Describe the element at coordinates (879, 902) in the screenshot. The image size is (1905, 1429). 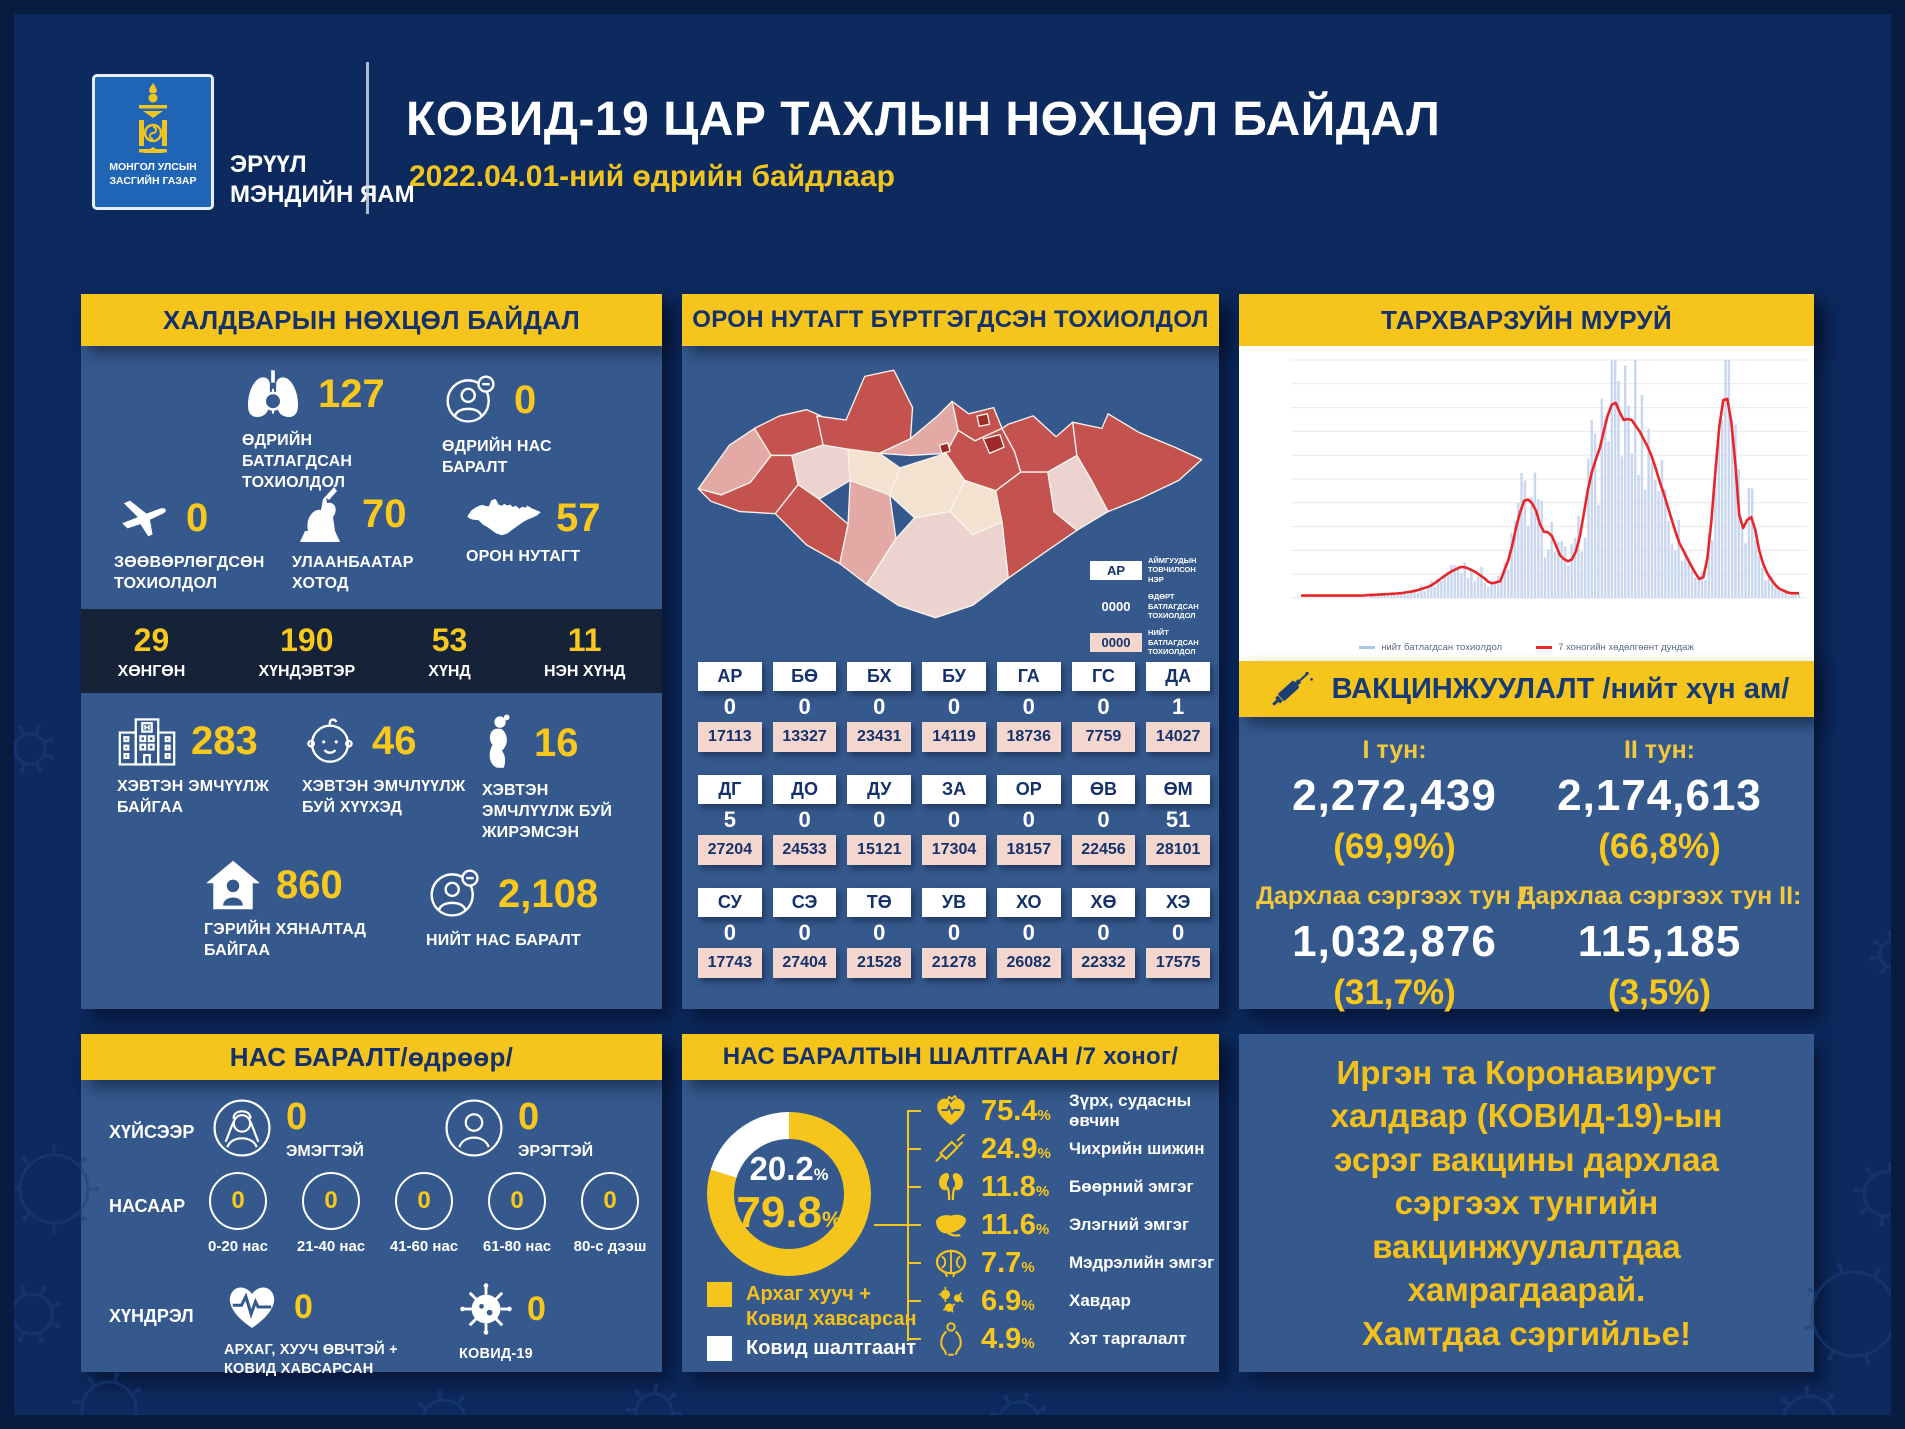
I see `region-code-box: ТӨ` at that location.